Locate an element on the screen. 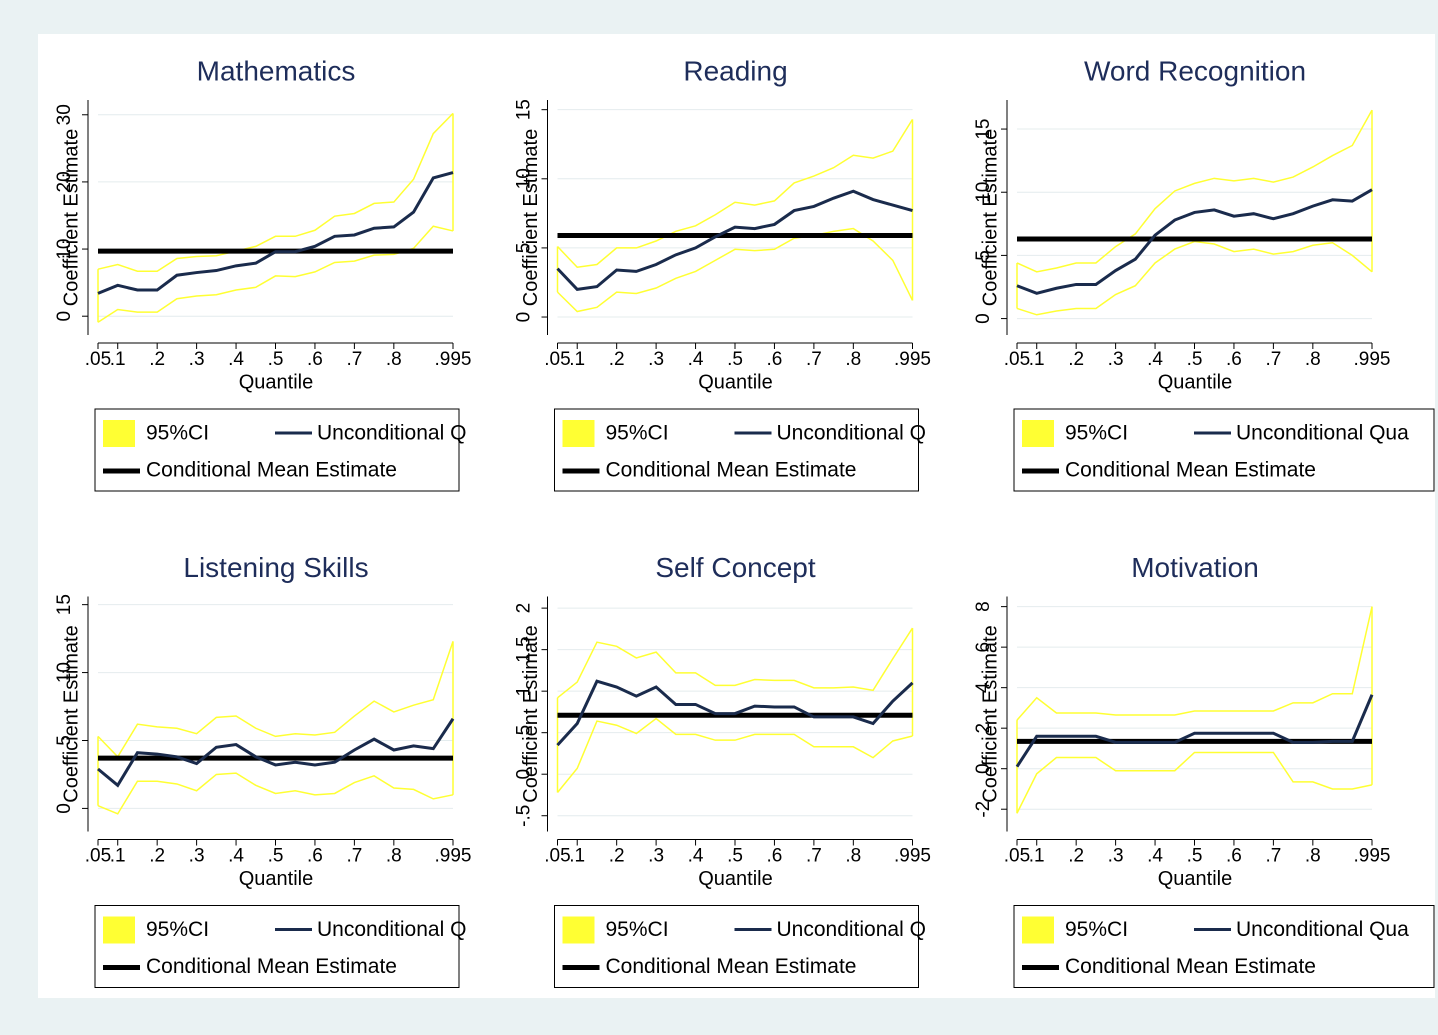 The height and width of the screenshot is (1035, 1438). y-tick-label: 20 is located at coordinates (64, 181).